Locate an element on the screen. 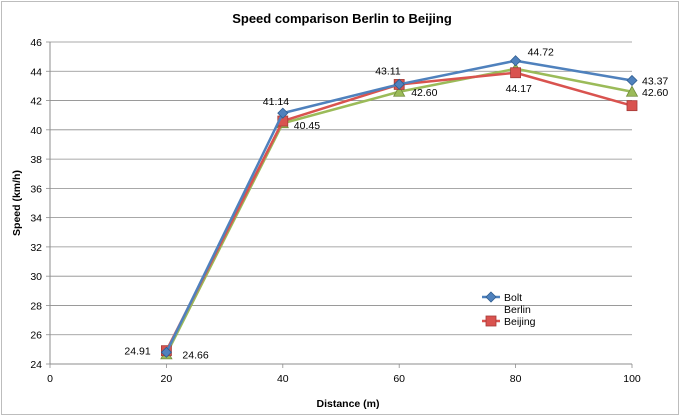  legend-item-beijing: Beijing is located at coordinates (509, 321).